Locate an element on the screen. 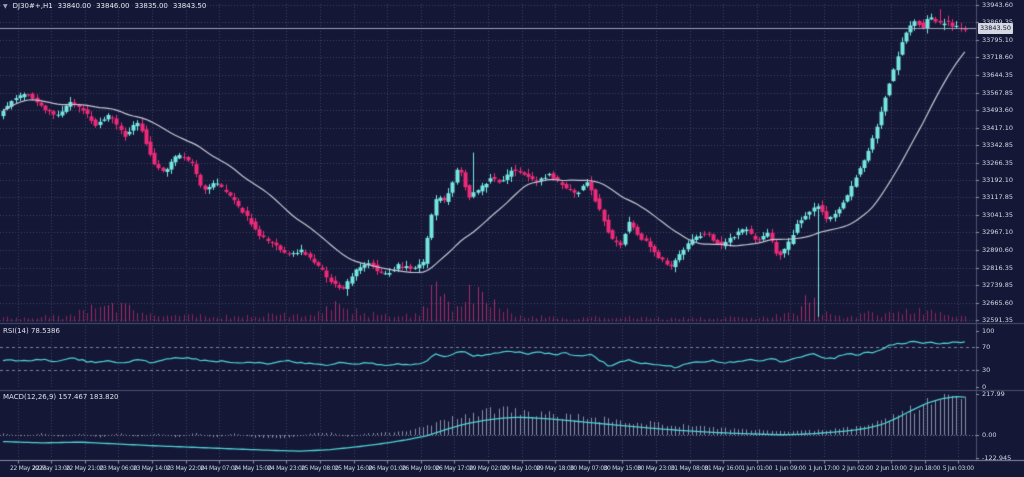 Image resolution: width=1024 pixels, height=477 pixels. time-axis-label: 30 May 15:00 is located at coordinates (622, 468).